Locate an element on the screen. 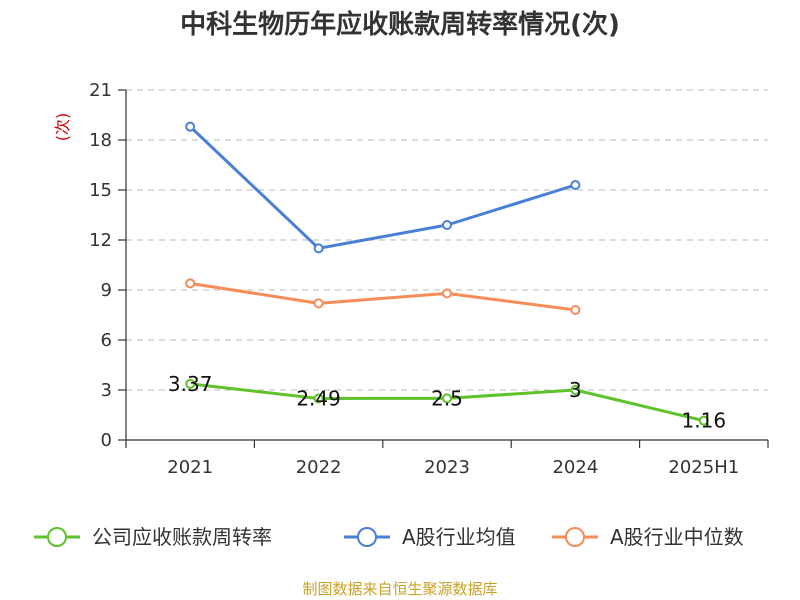 The height and width of the screenshot is (600, 800). legend-label: 公司应收账款周转率 is located at coordinates (182, 537).